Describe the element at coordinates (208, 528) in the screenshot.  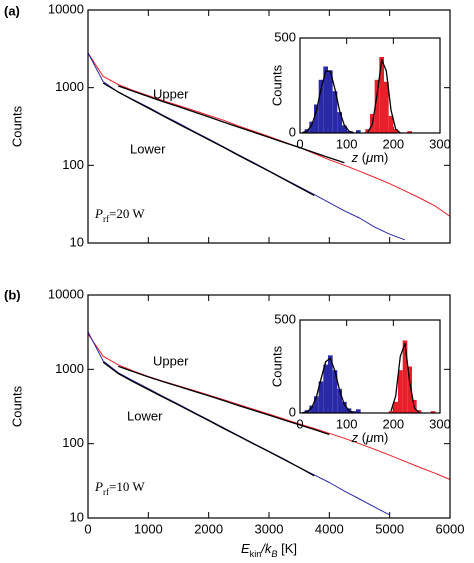
I see `x-tick-label: 2000` at that location.